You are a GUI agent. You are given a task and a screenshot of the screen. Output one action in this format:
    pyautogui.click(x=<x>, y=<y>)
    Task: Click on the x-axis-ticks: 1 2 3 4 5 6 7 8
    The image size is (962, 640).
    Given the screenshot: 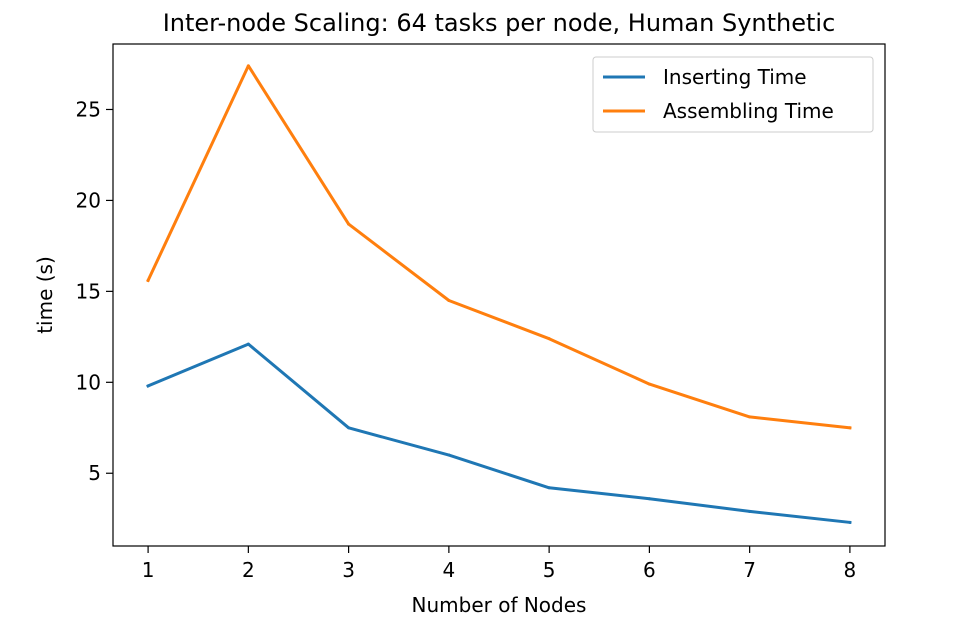 What is the action you would take?
    pyautogui.click(x=499, y=564)
    